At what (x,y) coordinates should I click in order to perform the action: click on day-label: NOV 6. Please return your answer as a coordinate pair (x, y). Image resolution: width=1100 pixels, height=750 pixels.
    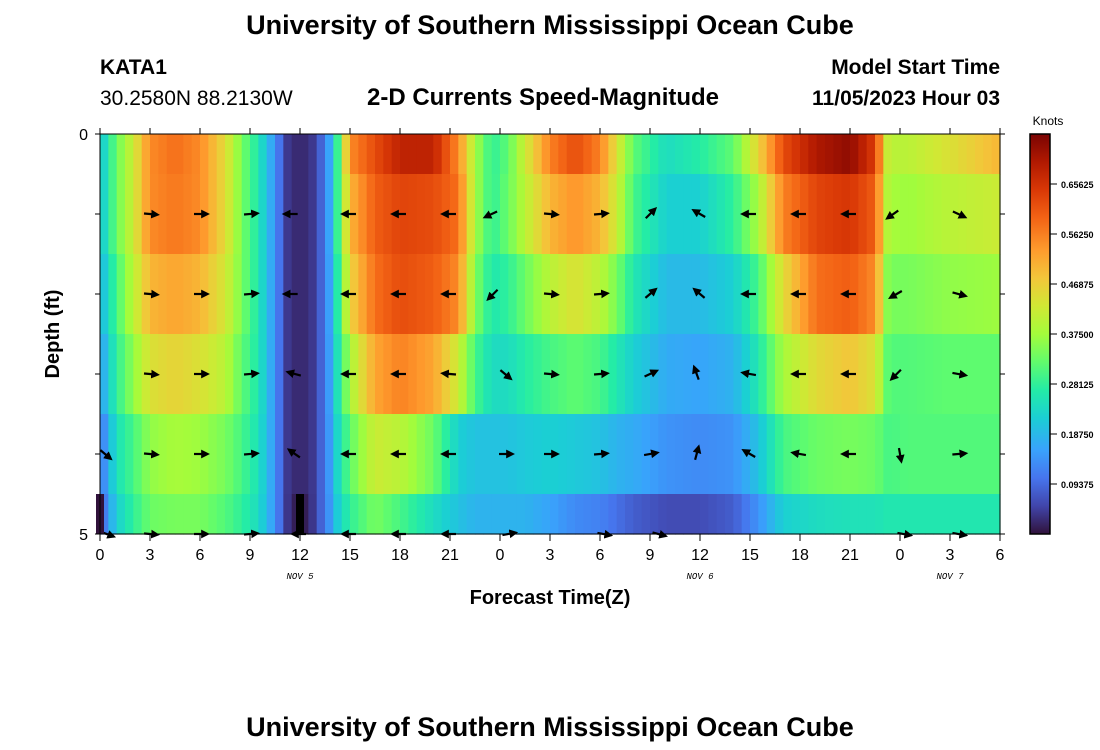
    Looking at the image, I should click on (700, 577).